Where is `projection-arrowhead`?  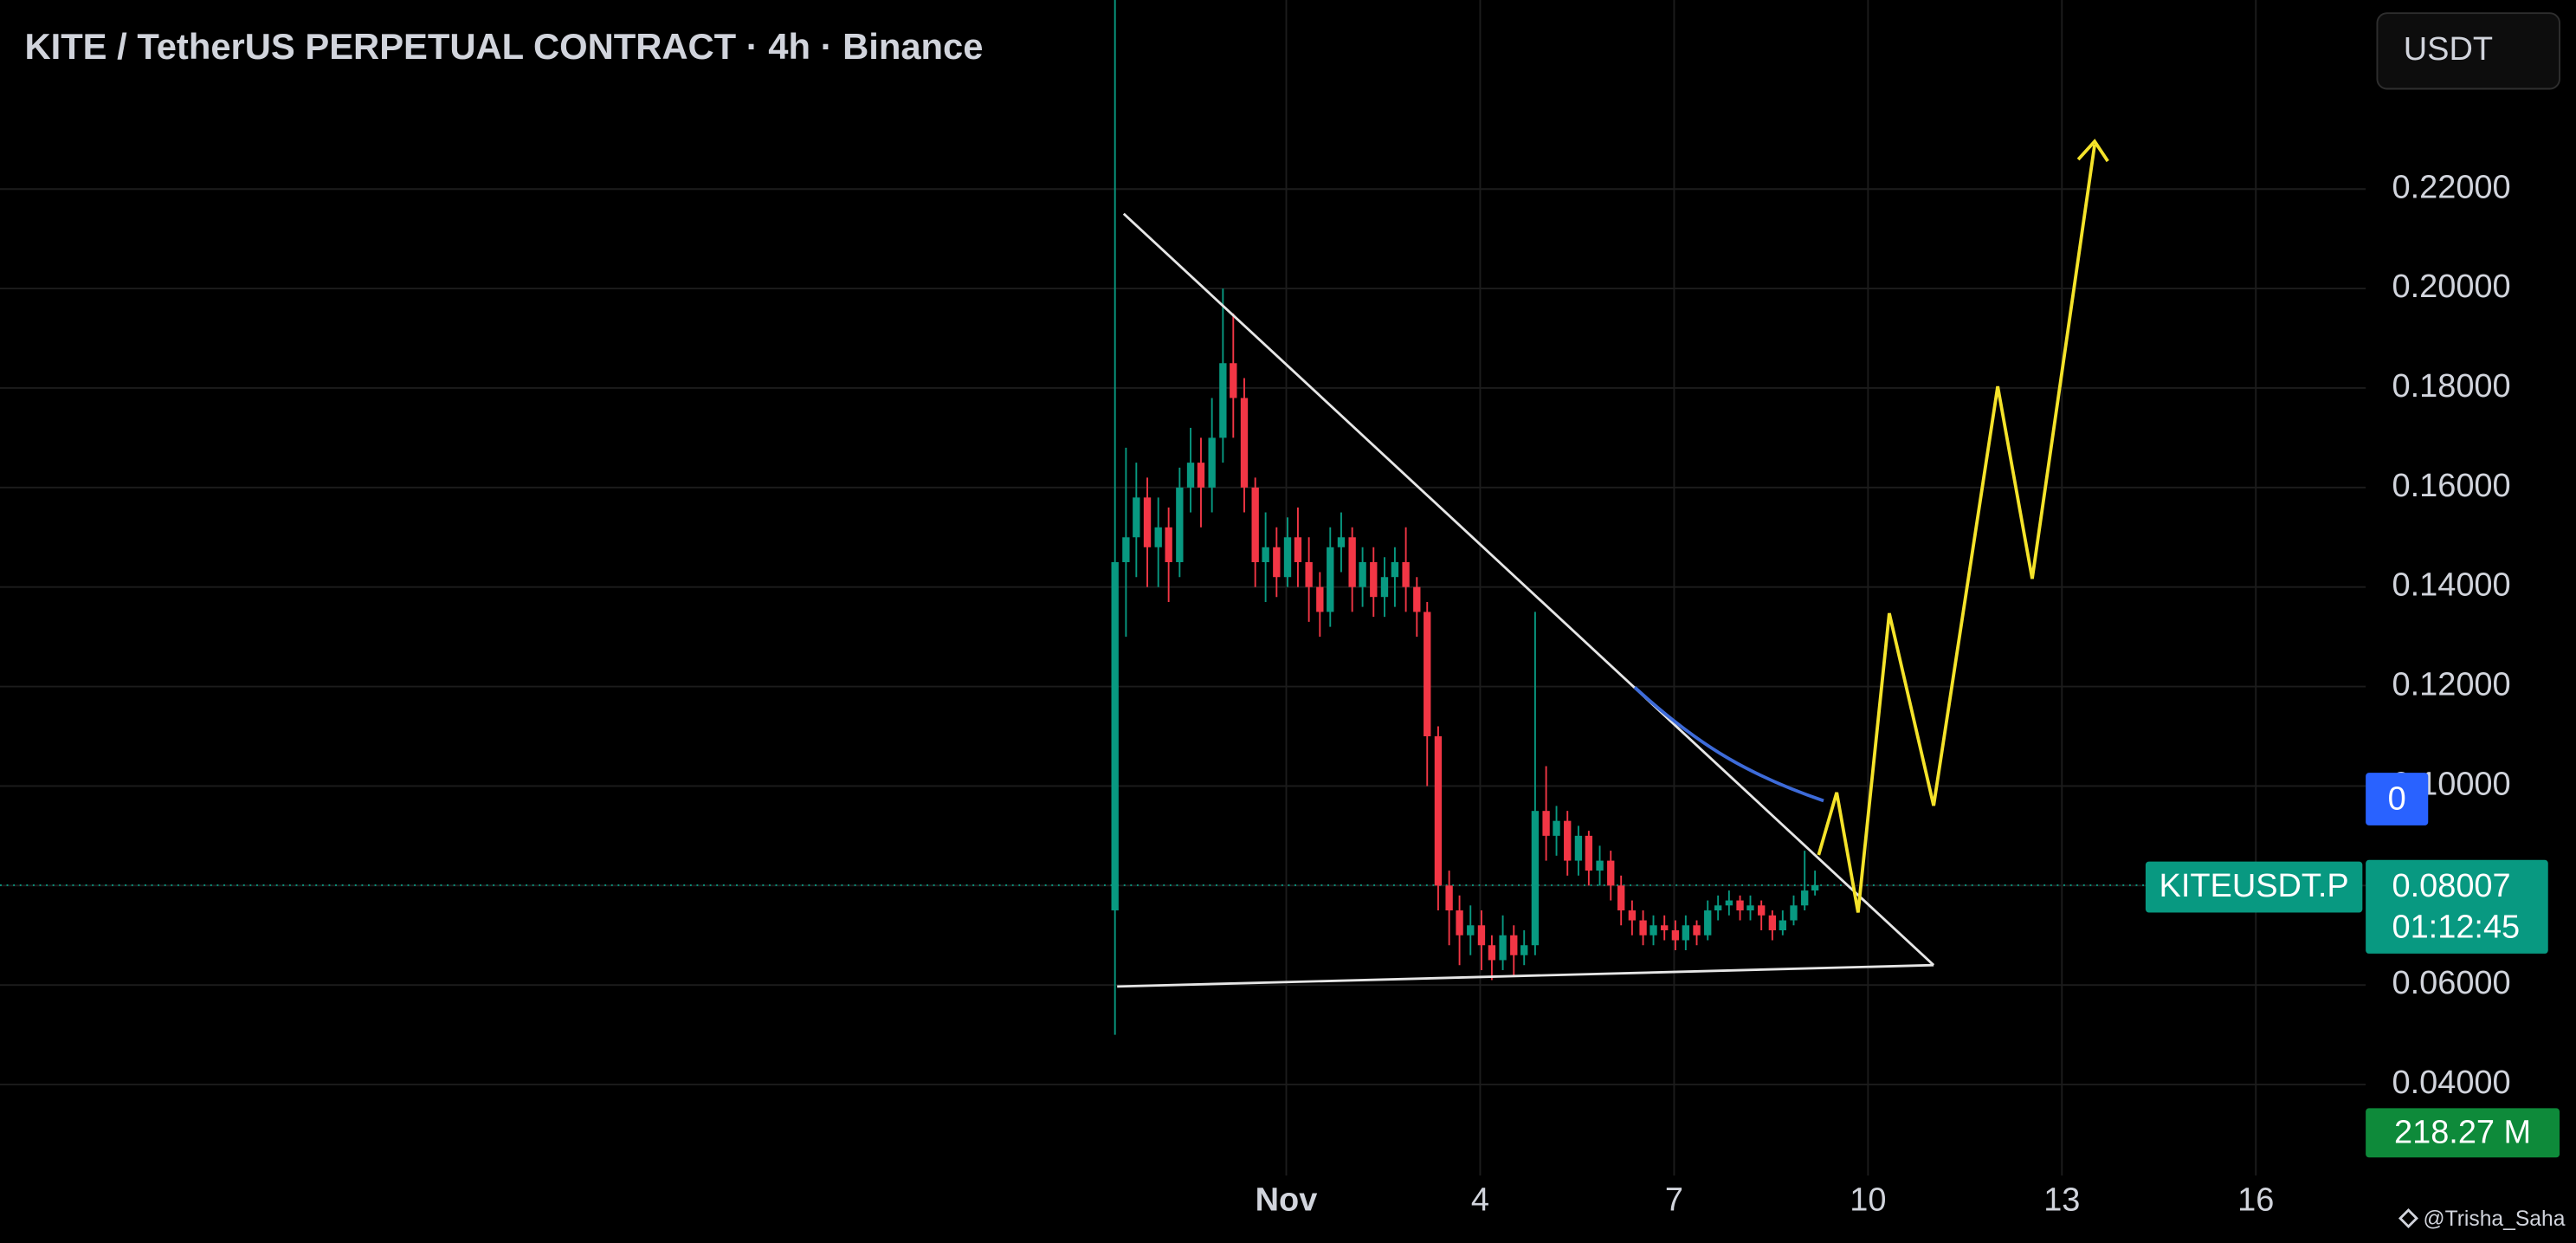
projection-arrowhead is located at coordinates (2093, 151).